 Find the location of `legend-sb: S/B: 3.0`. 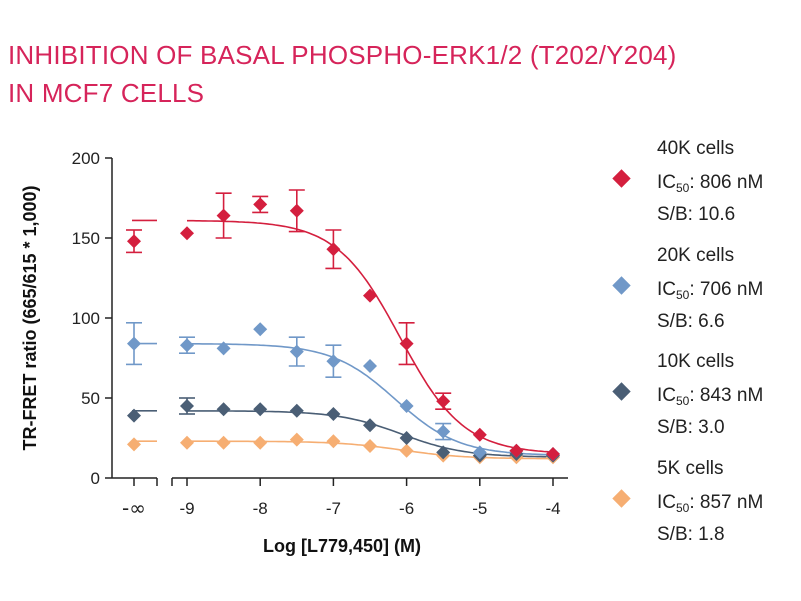

legend-sb: S/B: 3.0 is located at coordinates (691, 427).